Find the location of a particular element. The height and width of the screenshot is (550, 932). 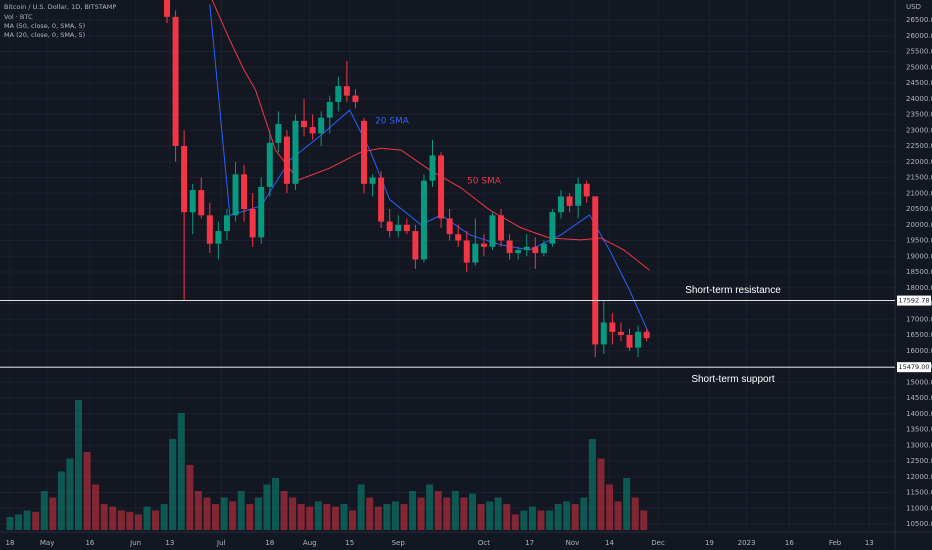

y-tick-label: 25500.00 is located at coordinates (919, 52).